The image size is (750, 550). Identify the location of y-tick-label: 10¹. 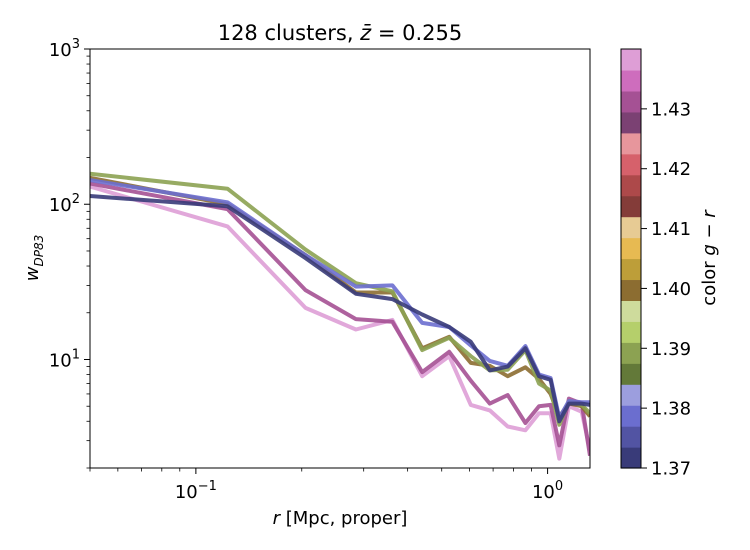
(64, 359).